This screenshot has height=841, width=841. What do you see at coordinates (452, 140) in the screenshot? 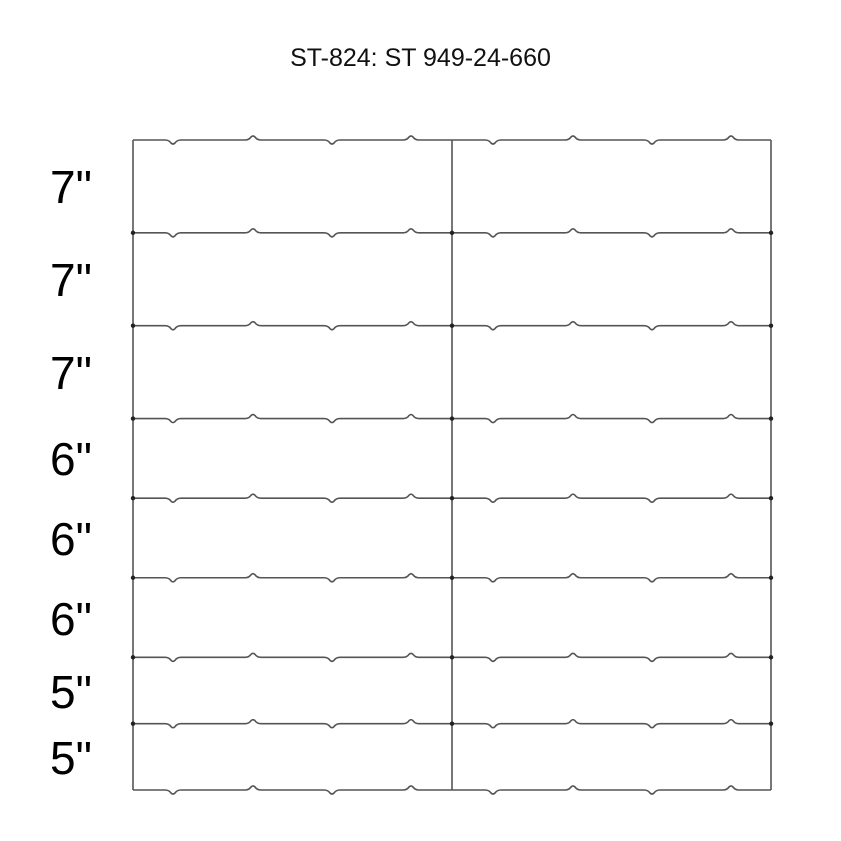
I see `top-edge` at bounding box center [452, 140].